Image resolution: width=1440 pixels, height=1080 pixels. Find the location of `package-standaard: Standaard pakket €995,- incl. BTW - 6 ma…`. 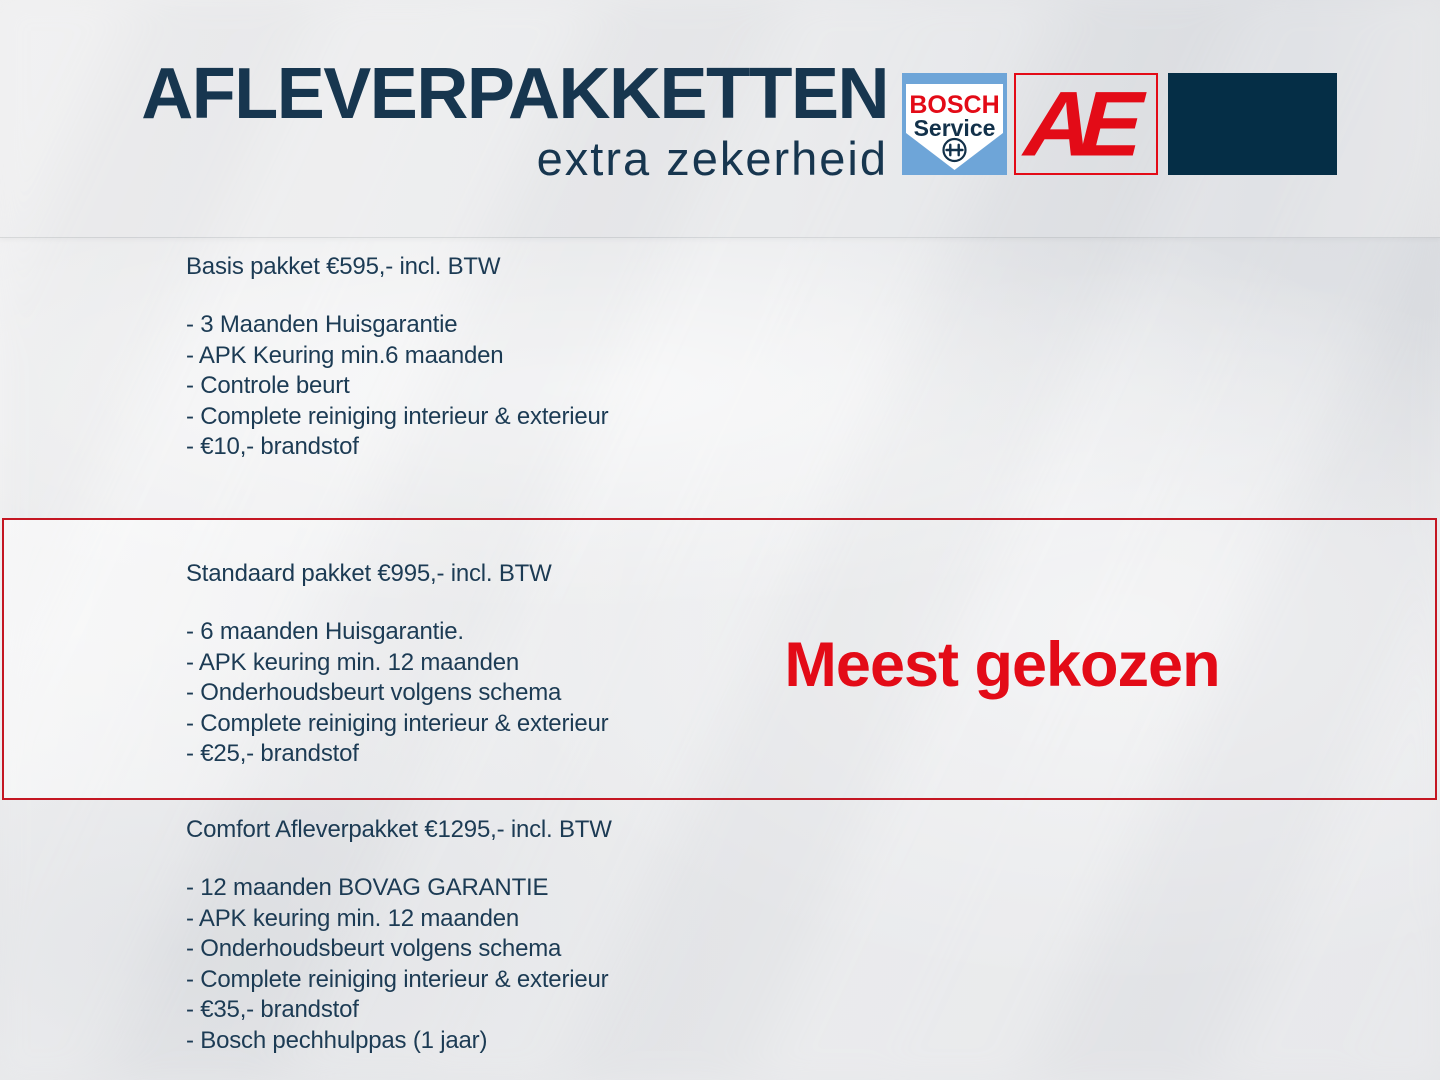

package-standaard: Standaard pakket €995,- incl. BTW - 6 ma… is located at coordinates (397, 664).